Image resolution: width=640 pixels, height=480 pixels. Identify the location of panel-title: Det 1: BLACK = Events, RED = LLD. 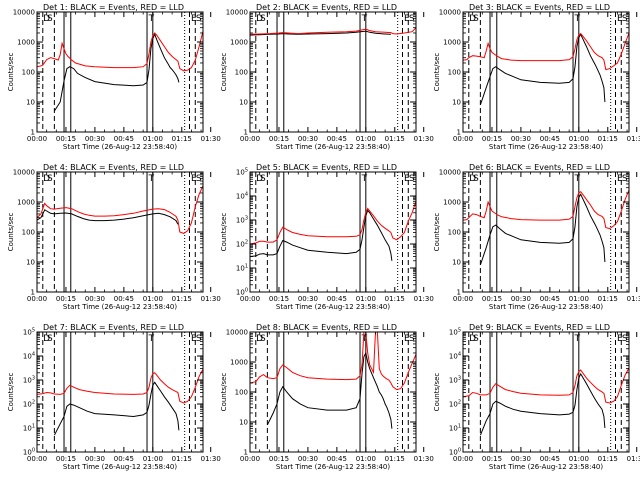
(113, 7).